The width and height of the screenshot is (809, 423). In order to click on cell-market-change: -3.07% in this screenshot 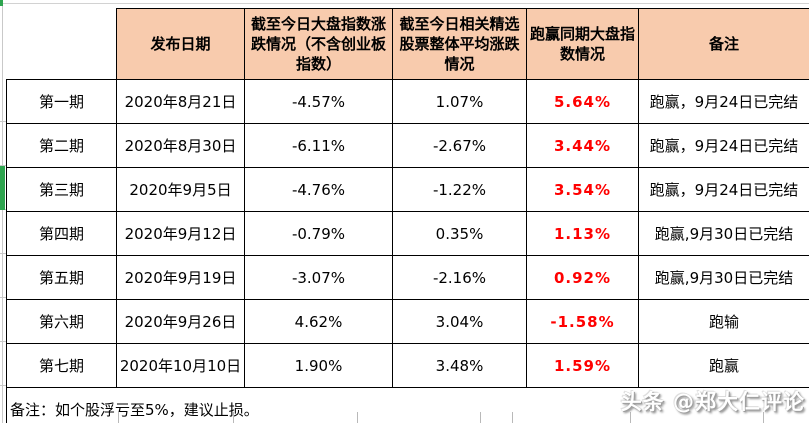, I will do `click(318, 277)`.